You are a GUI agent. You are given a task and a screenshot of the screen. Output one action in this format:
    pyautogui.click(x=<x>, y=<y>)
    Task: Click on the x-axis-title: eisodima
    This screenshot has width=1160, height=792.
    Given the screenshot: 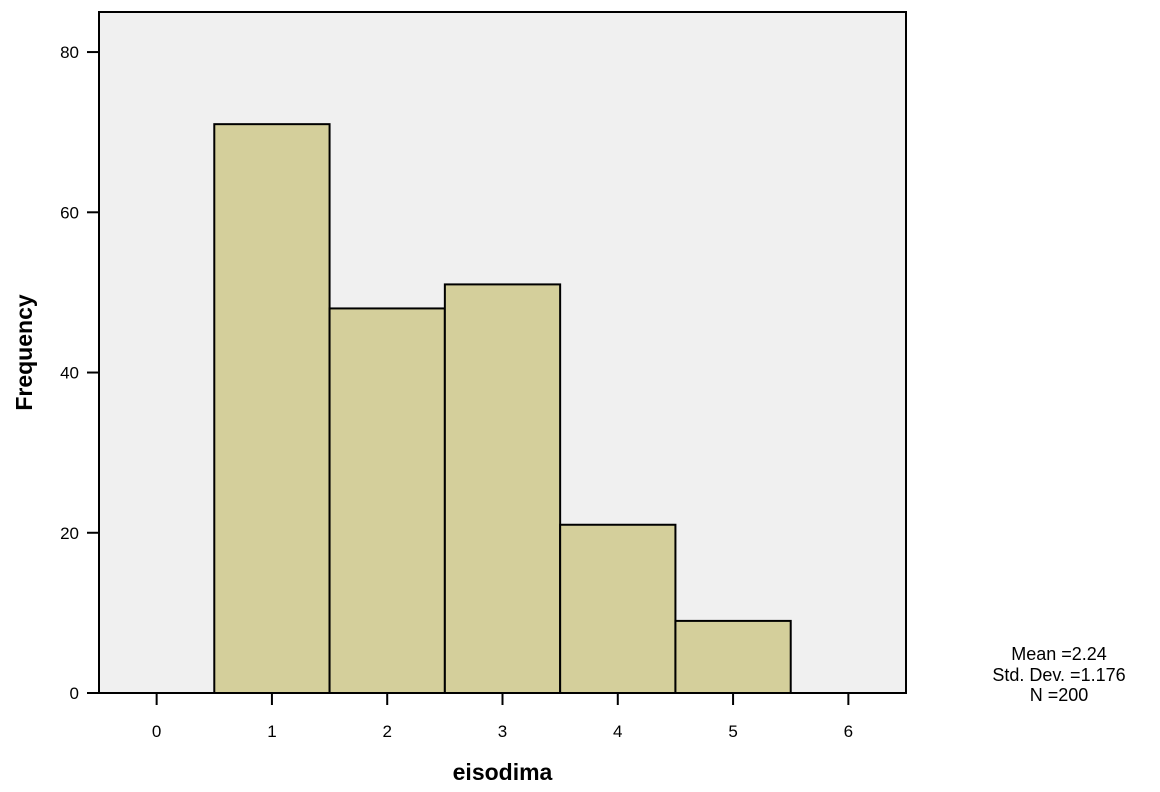 What is the action you would take?
    pyautogui.click(x=503, y=772)
    